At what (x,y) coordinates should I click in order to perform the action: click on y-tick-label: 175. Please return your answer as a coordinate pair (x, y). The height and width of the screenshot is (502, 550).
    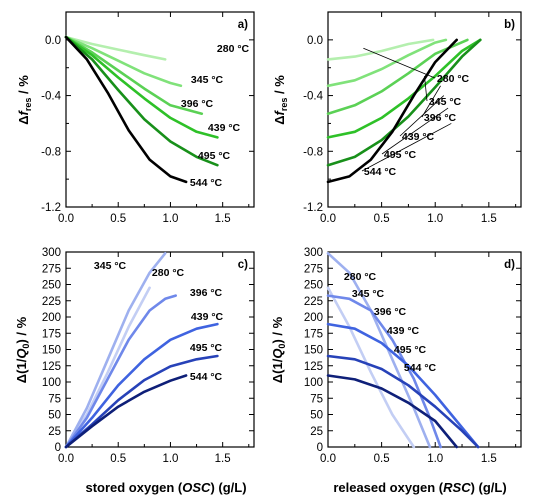
    Looking at the image, I should click on (313, 334).